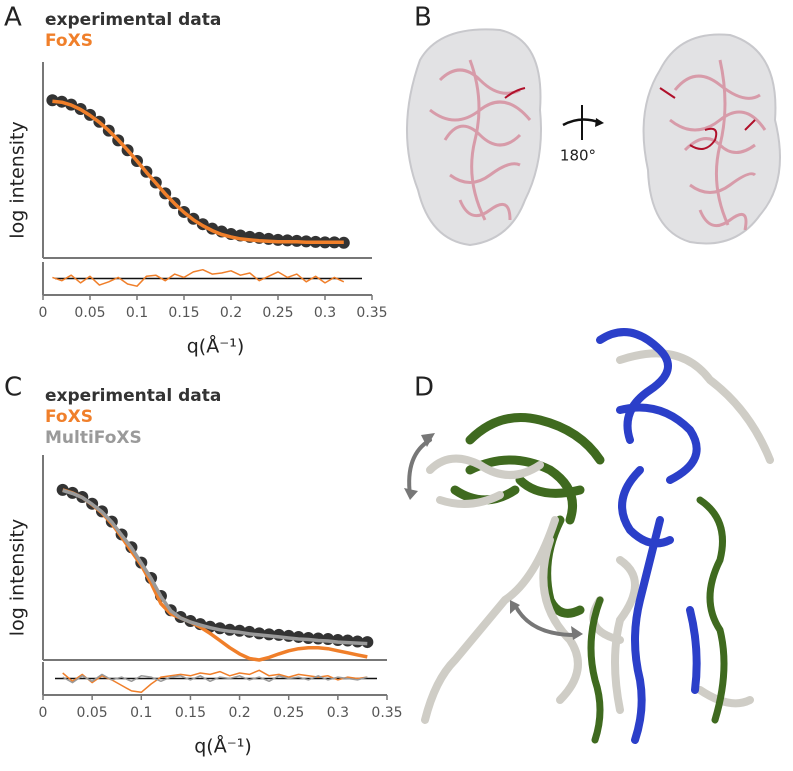 Image resolution: width=793 pixels, height=771 pixels. What do you see at coordinates (13, 388) in the screenshot?
I see `panel-label: C` at bounding box center [13, 388].